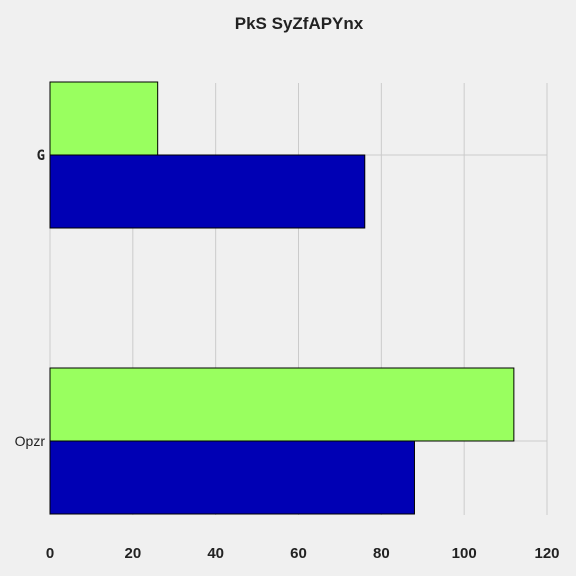 The image size is (576, 576). What do you see at coordinates (215, 553) in the screenshot?
I see `x-tick-label: 40` at bounding box center [215, 553].